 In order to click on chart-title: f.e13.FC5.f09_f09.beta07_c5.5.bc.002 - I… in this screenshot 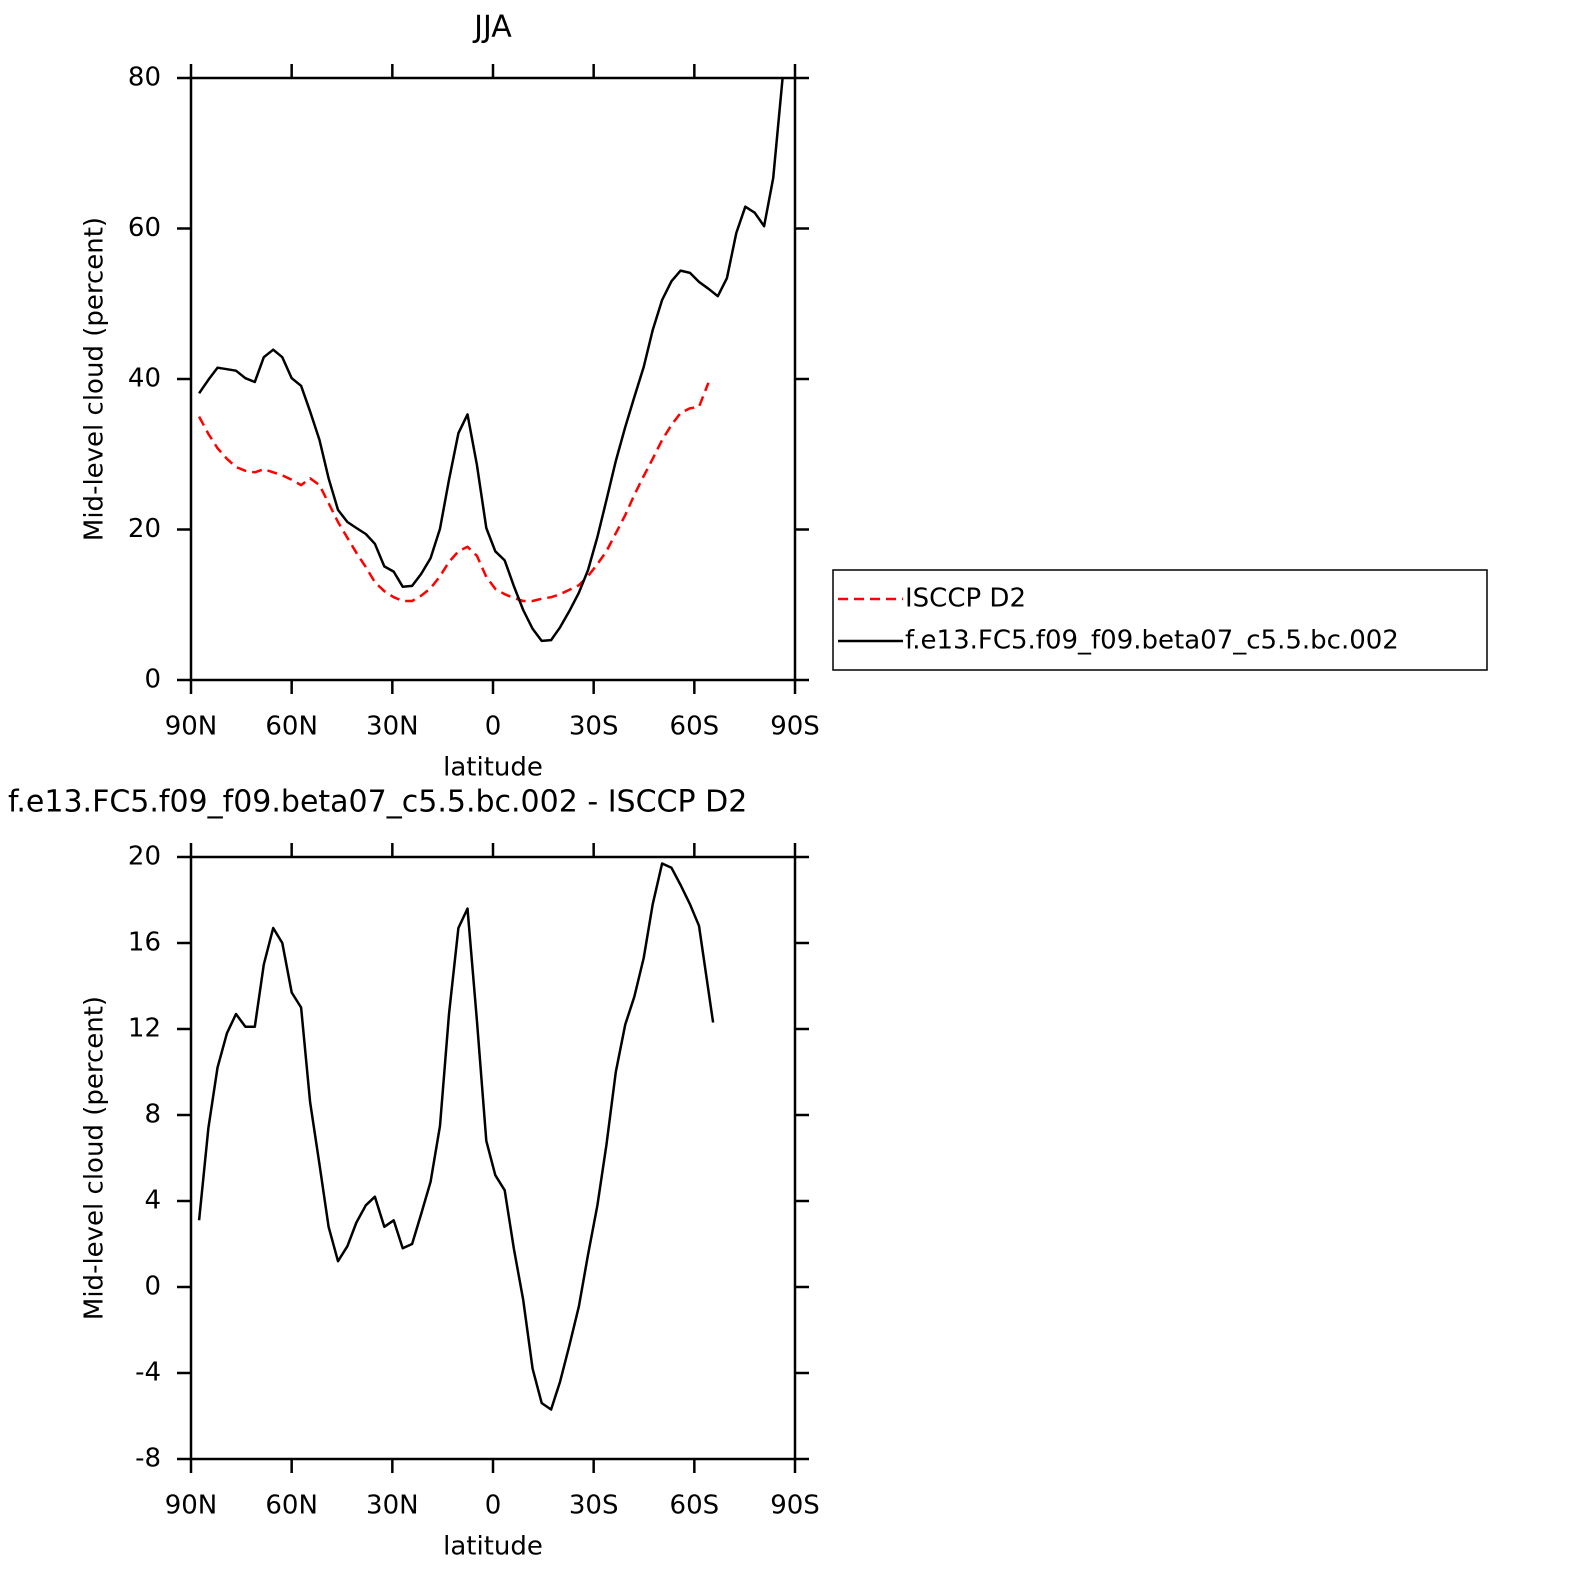, I will do `click(377, 802)`.